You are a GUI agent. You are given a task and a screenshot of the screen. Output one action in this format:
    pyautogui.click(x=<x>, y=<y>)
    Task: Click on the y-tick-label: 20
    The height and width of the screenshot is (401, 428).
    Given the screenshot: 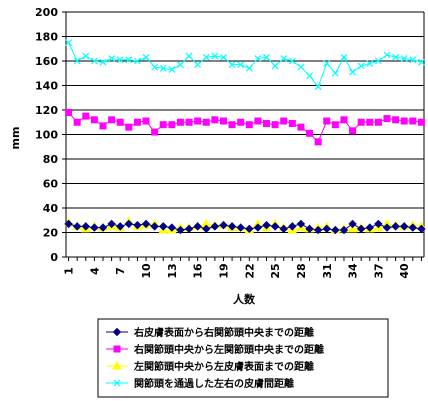 What is the action you would take?
    pyautogui.click(x=51, y=233)
    